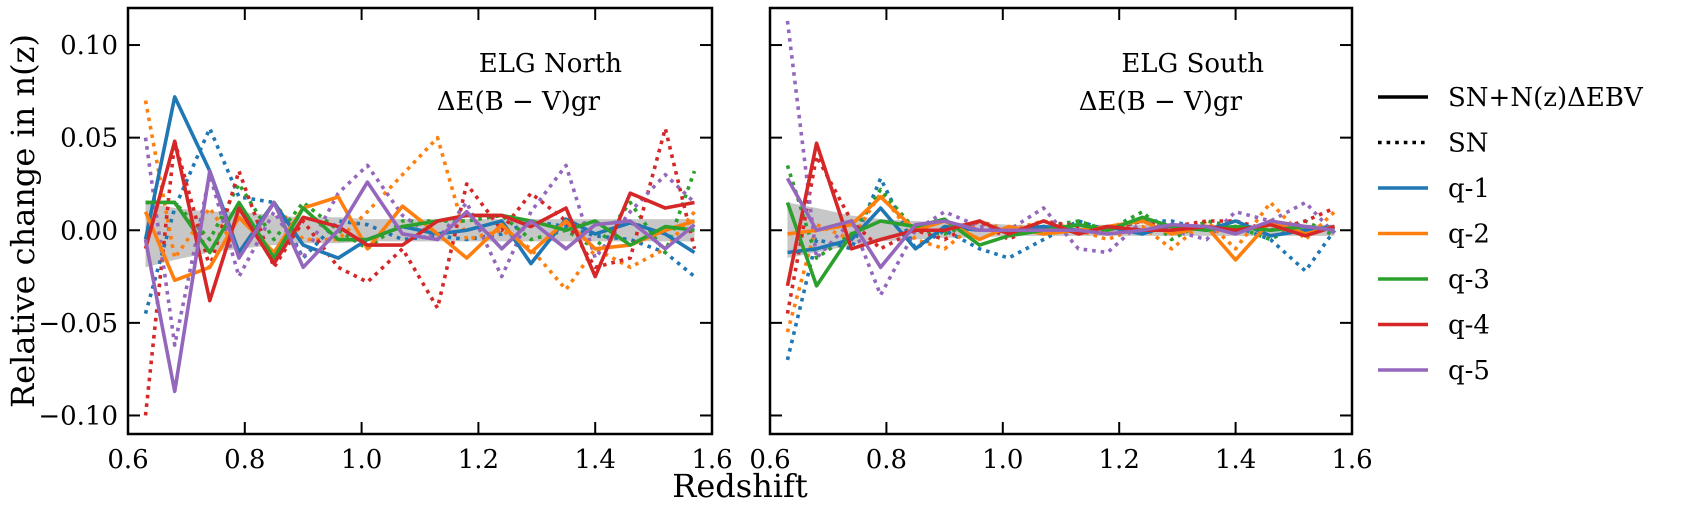 This screenshot has width=1685, height=513. I want to click on legend-label-dotted: SN, so click(1468, 144).